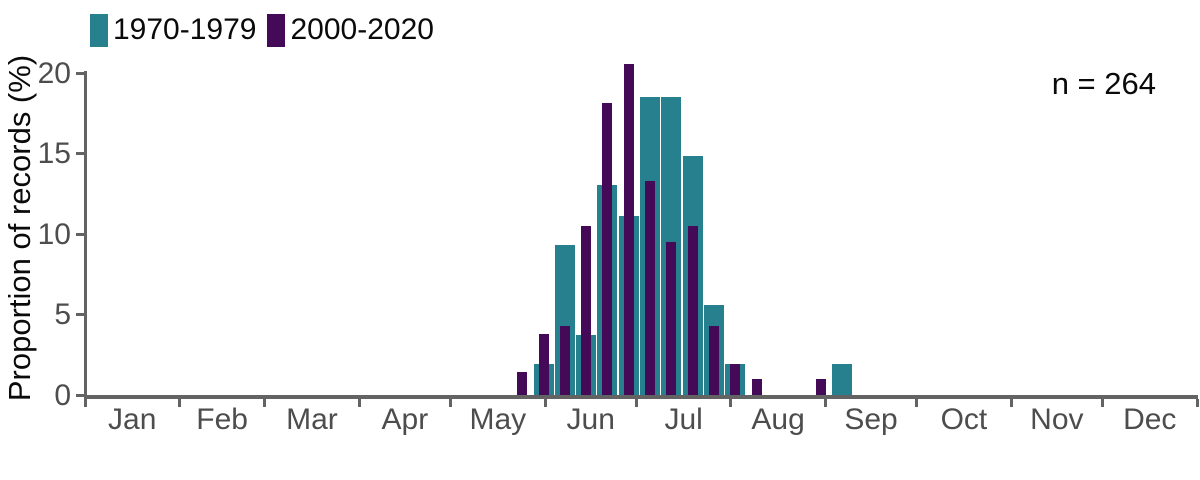  What do you see at coordinates (85, 235) in the screenshot?
I see `y-axis-line` at bounding box center [85, 235].